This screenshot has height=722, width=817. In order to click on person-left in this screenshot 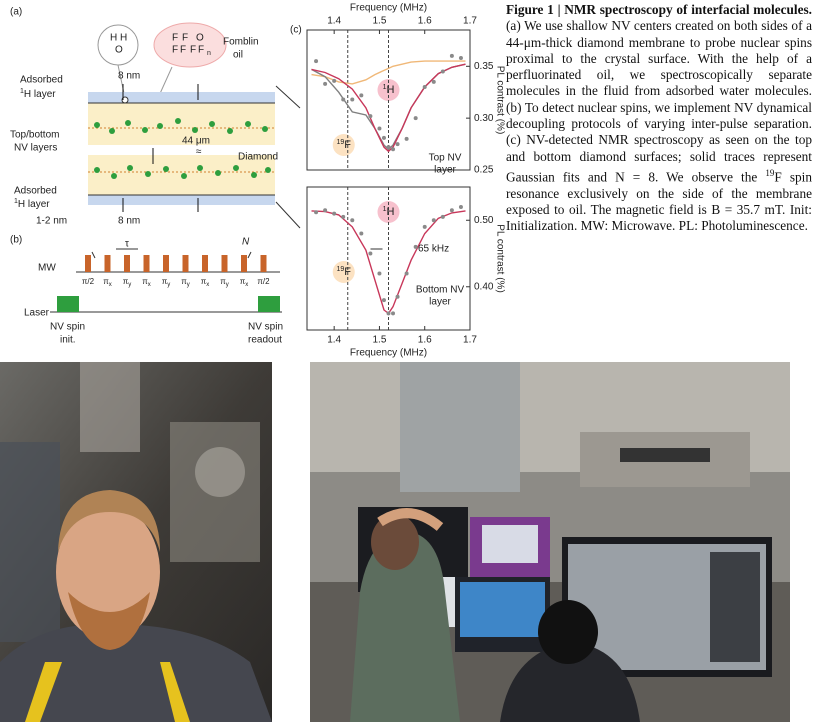, I will do `click(405, 627)`.